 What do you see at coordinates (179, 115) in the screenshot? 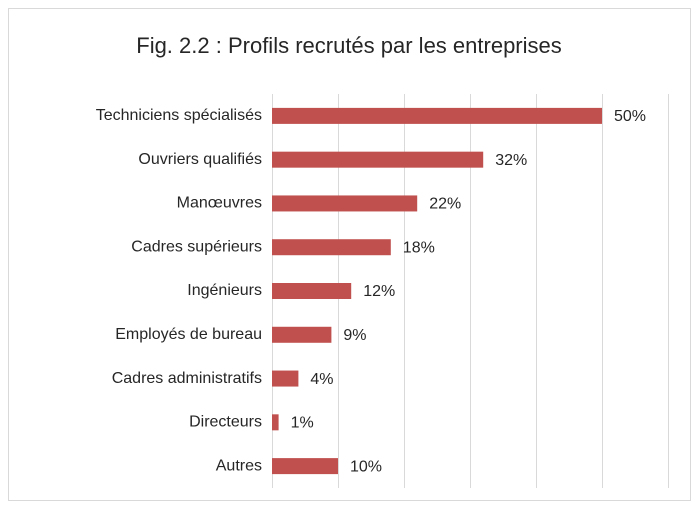
I see `y-tick-label: Techniciens spécialisés` at bounding box center [179, 115].